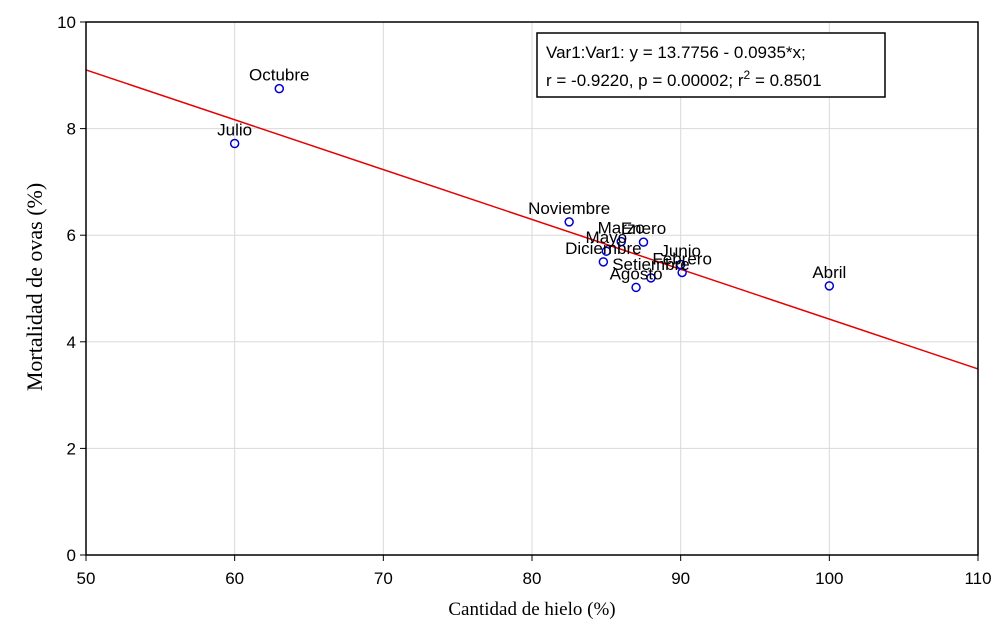 The width and height of the screenshot is (999, 628). I want to click on legend-frame, so click(711, 65).